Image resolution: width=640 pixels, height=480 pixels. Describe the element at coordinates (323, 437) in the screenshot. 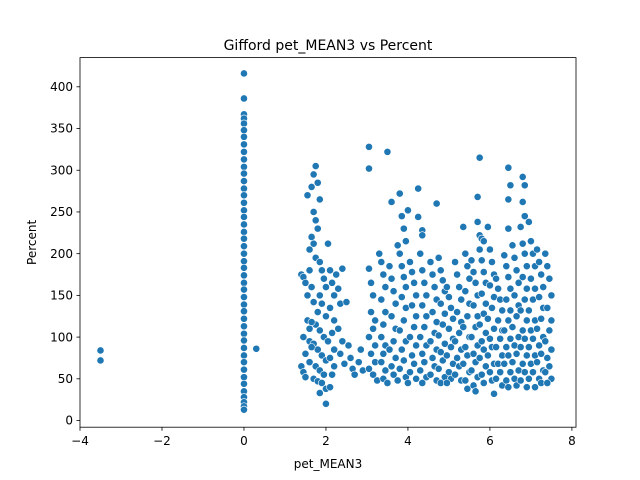

I see `x-axis: −4 −2 0 2 4 6 8` at that location.